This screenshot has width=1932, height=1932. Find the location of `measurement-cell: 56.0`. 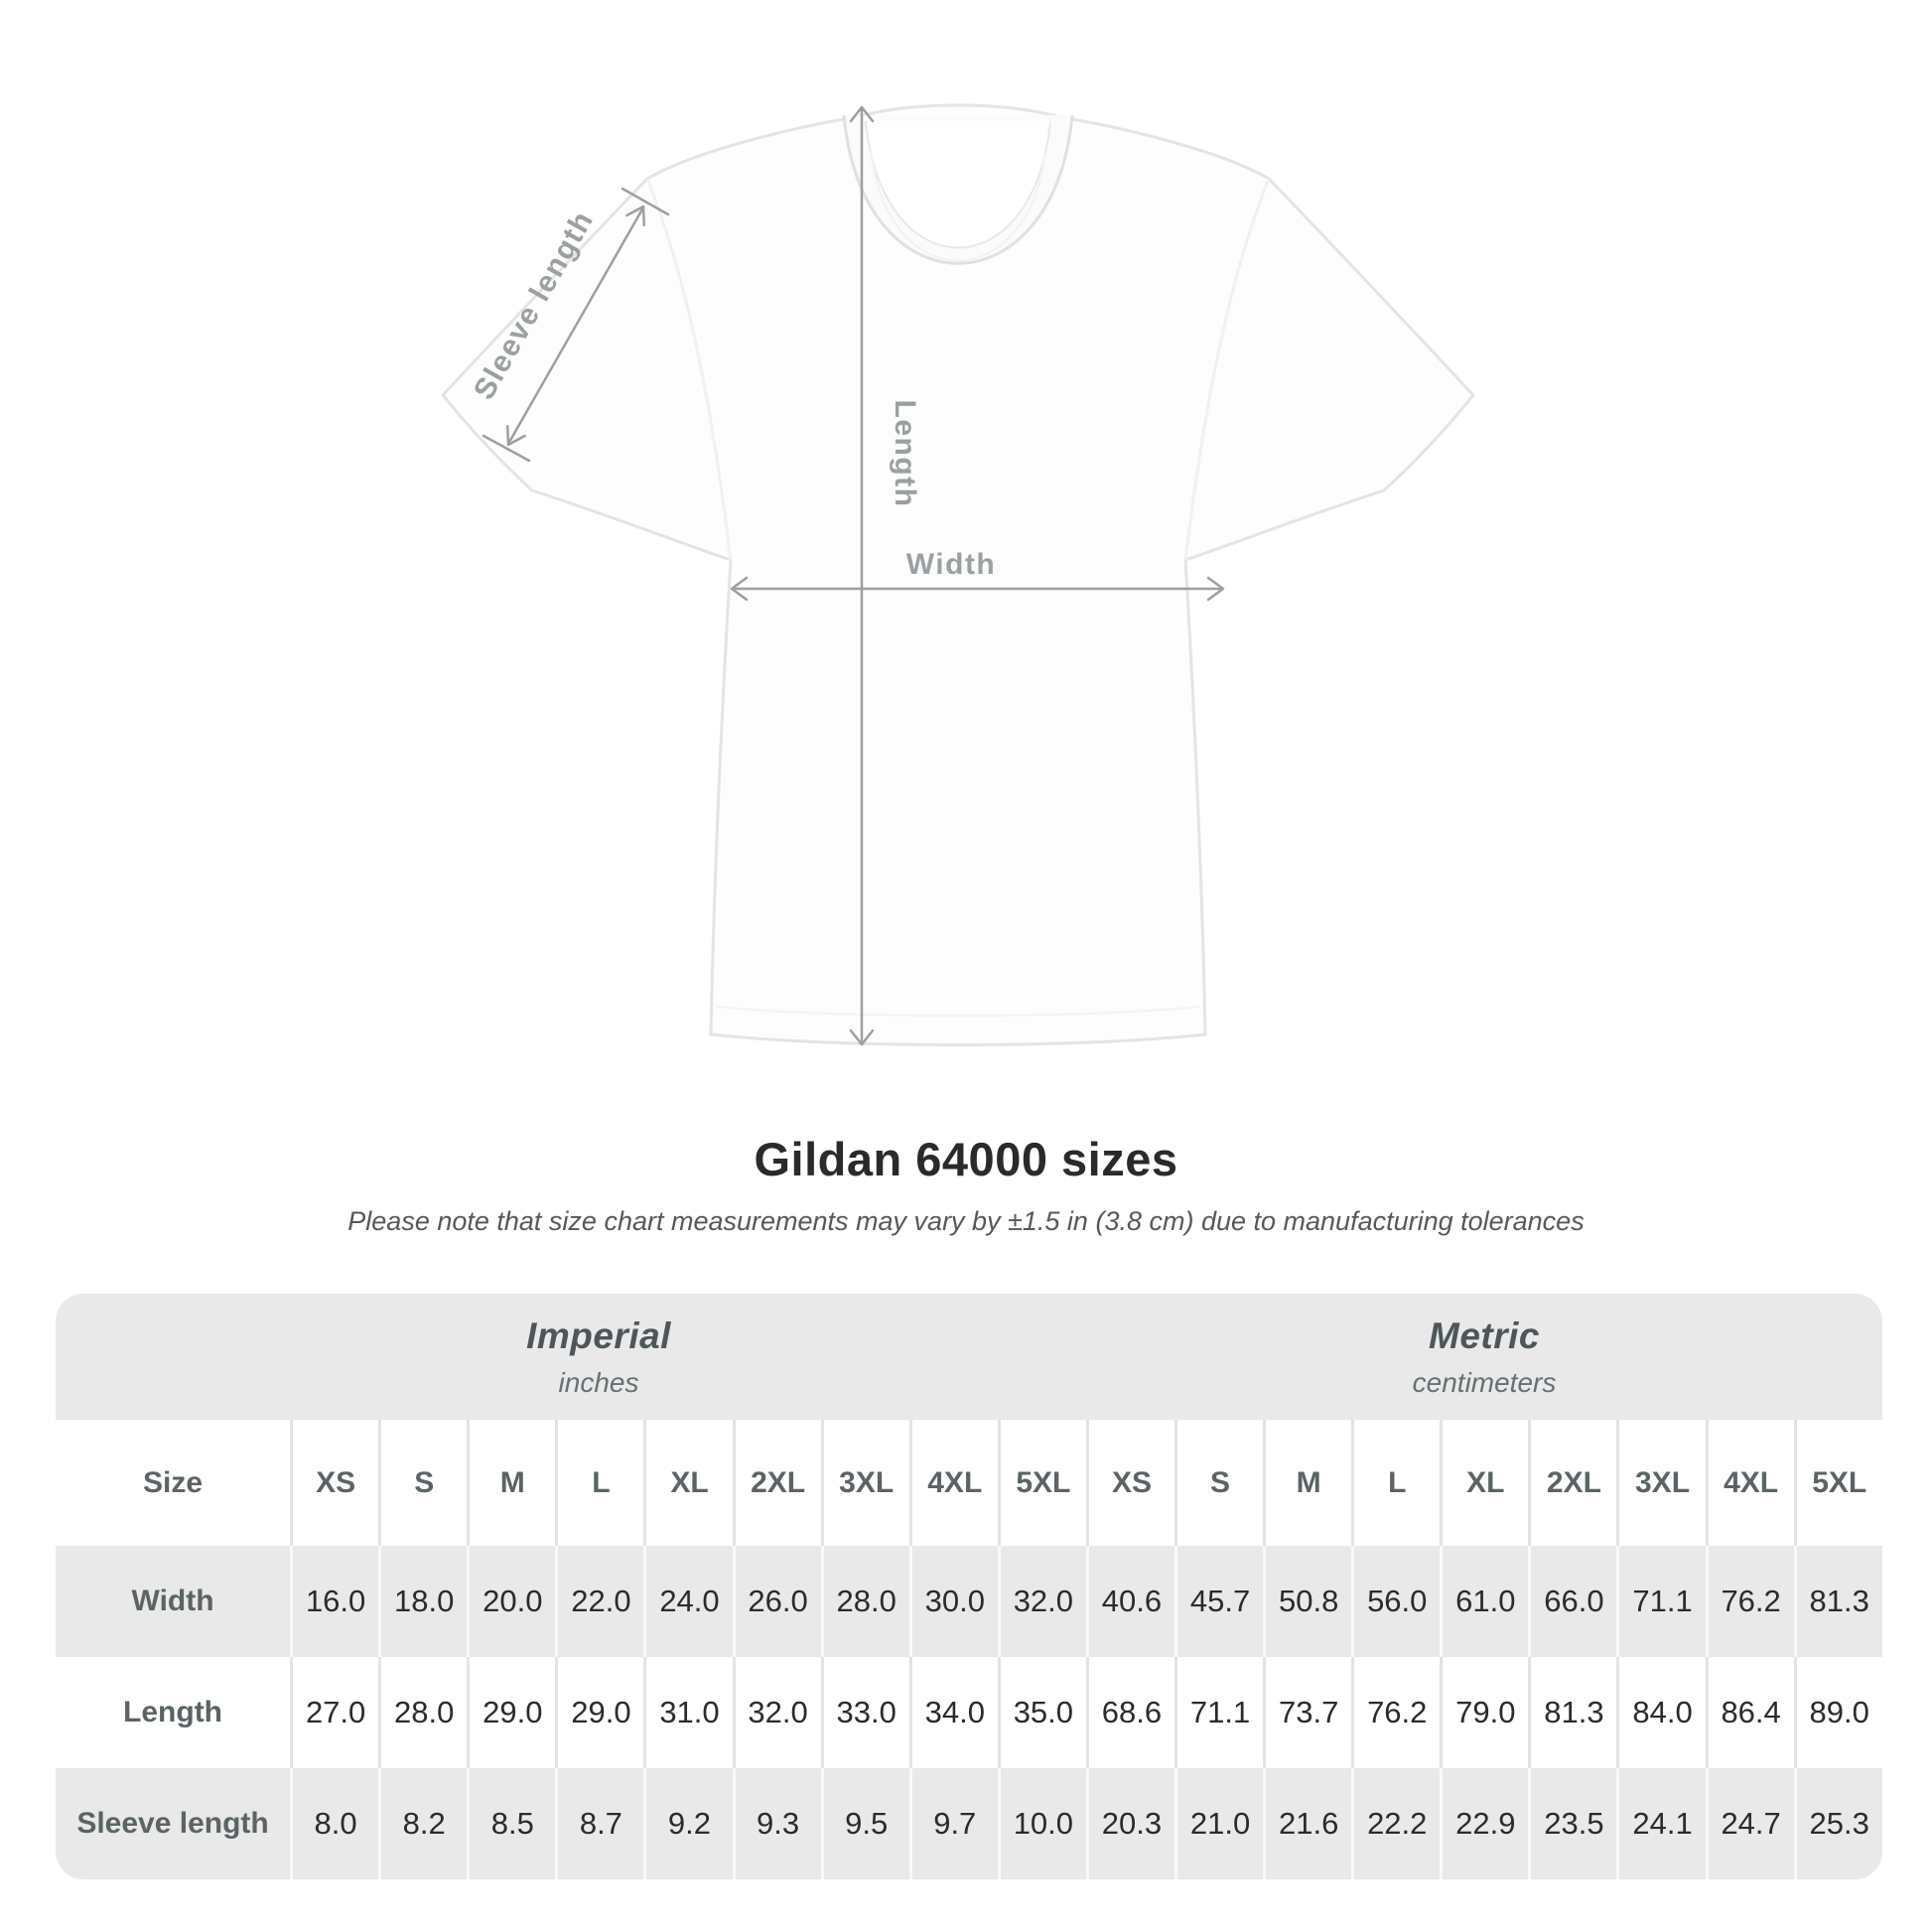

measurement-cell: 56.0 is located at coordinates (1395, 1602).